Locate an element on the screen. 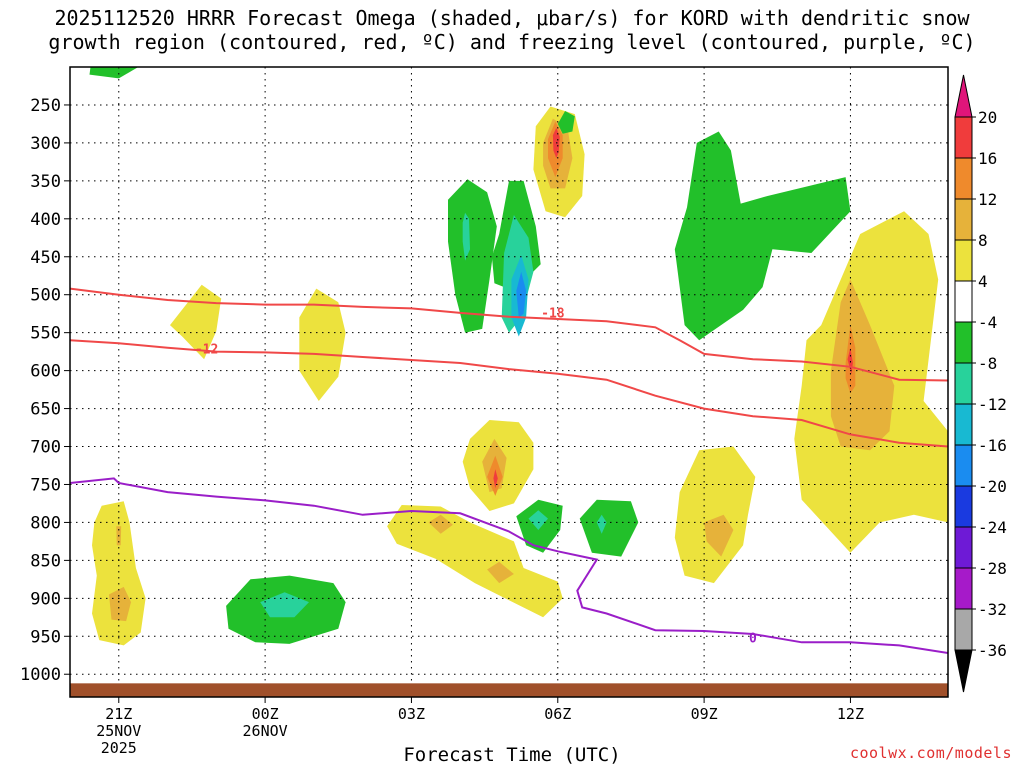 The image size is (1024, 768). colorbar-label-2: 12 is located at coordinates (987, 199).